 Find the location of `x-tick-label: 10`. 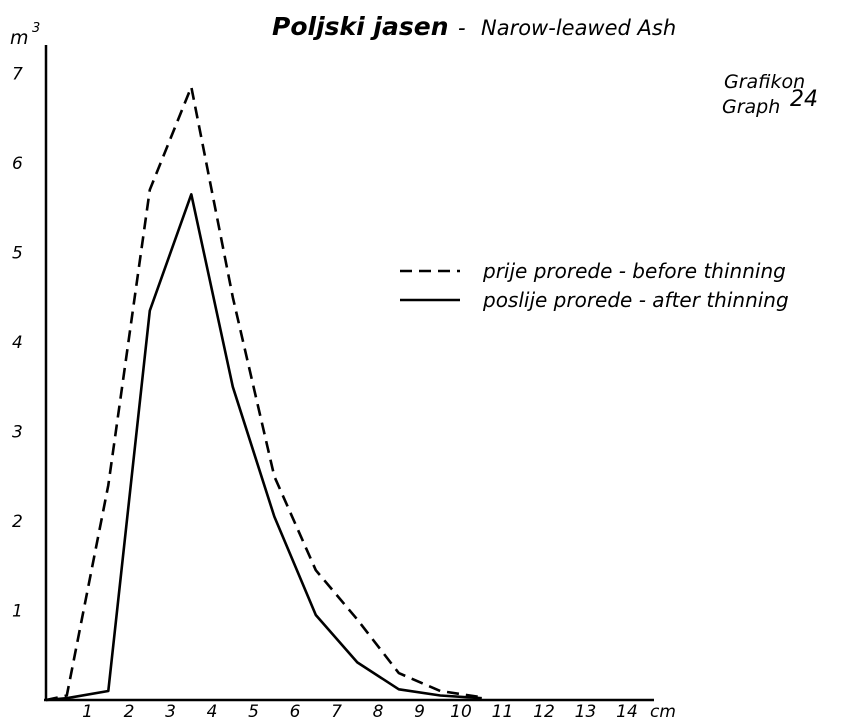

x-tick-label: 10 is located at coordinates (461, 709).